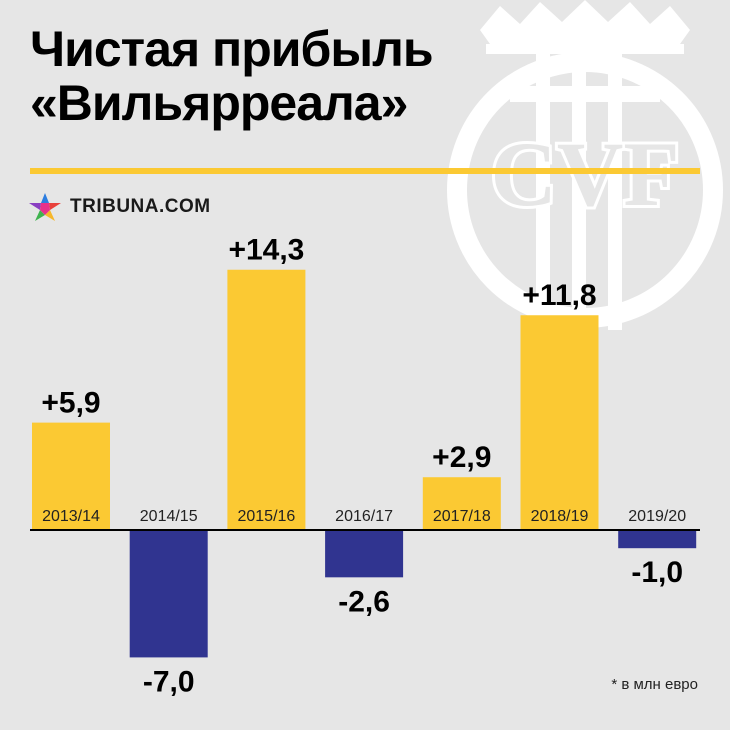  What do you see at coordinates (462, 516) in the screenshot?
I see `category-label: 2017/18` at bounding box center [462, 516].